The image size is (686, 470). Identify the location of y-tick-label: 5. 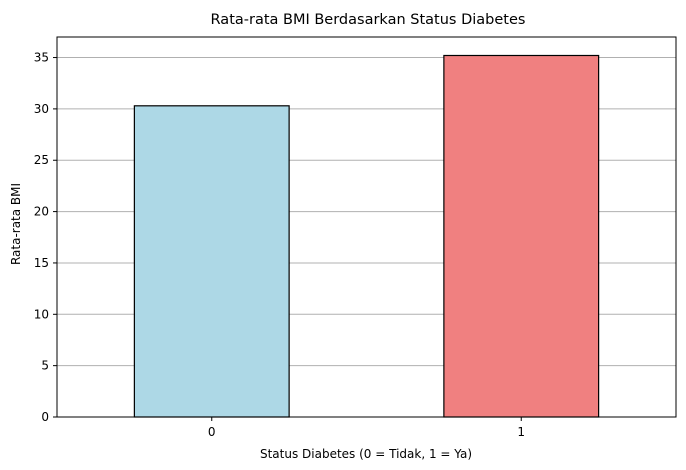
(45, 366).